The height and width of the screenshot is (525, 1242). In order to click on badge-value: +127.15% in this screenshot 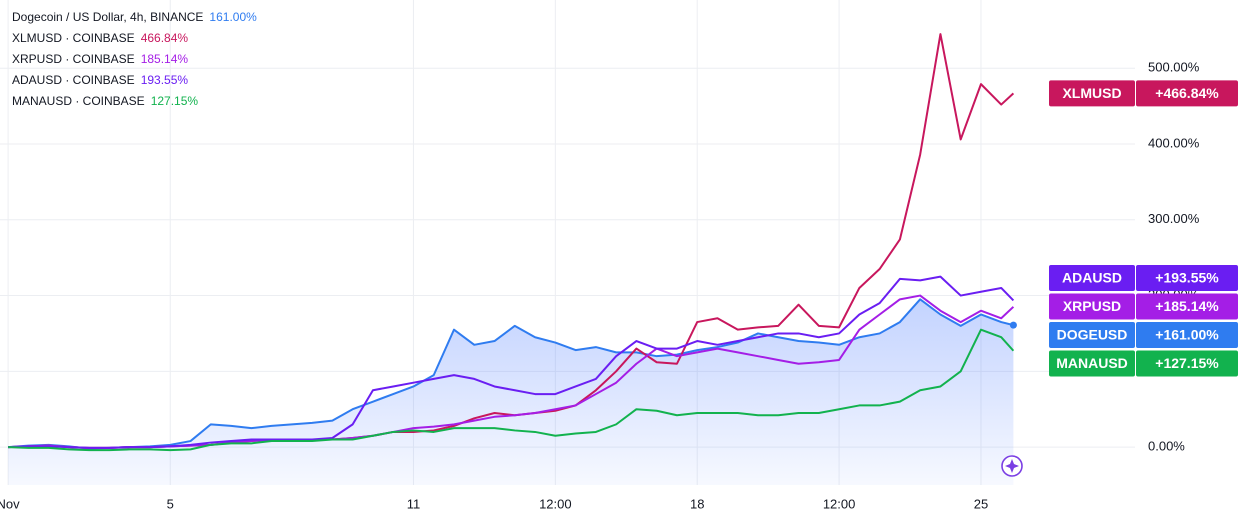, I will do `click(1187, 363)`.